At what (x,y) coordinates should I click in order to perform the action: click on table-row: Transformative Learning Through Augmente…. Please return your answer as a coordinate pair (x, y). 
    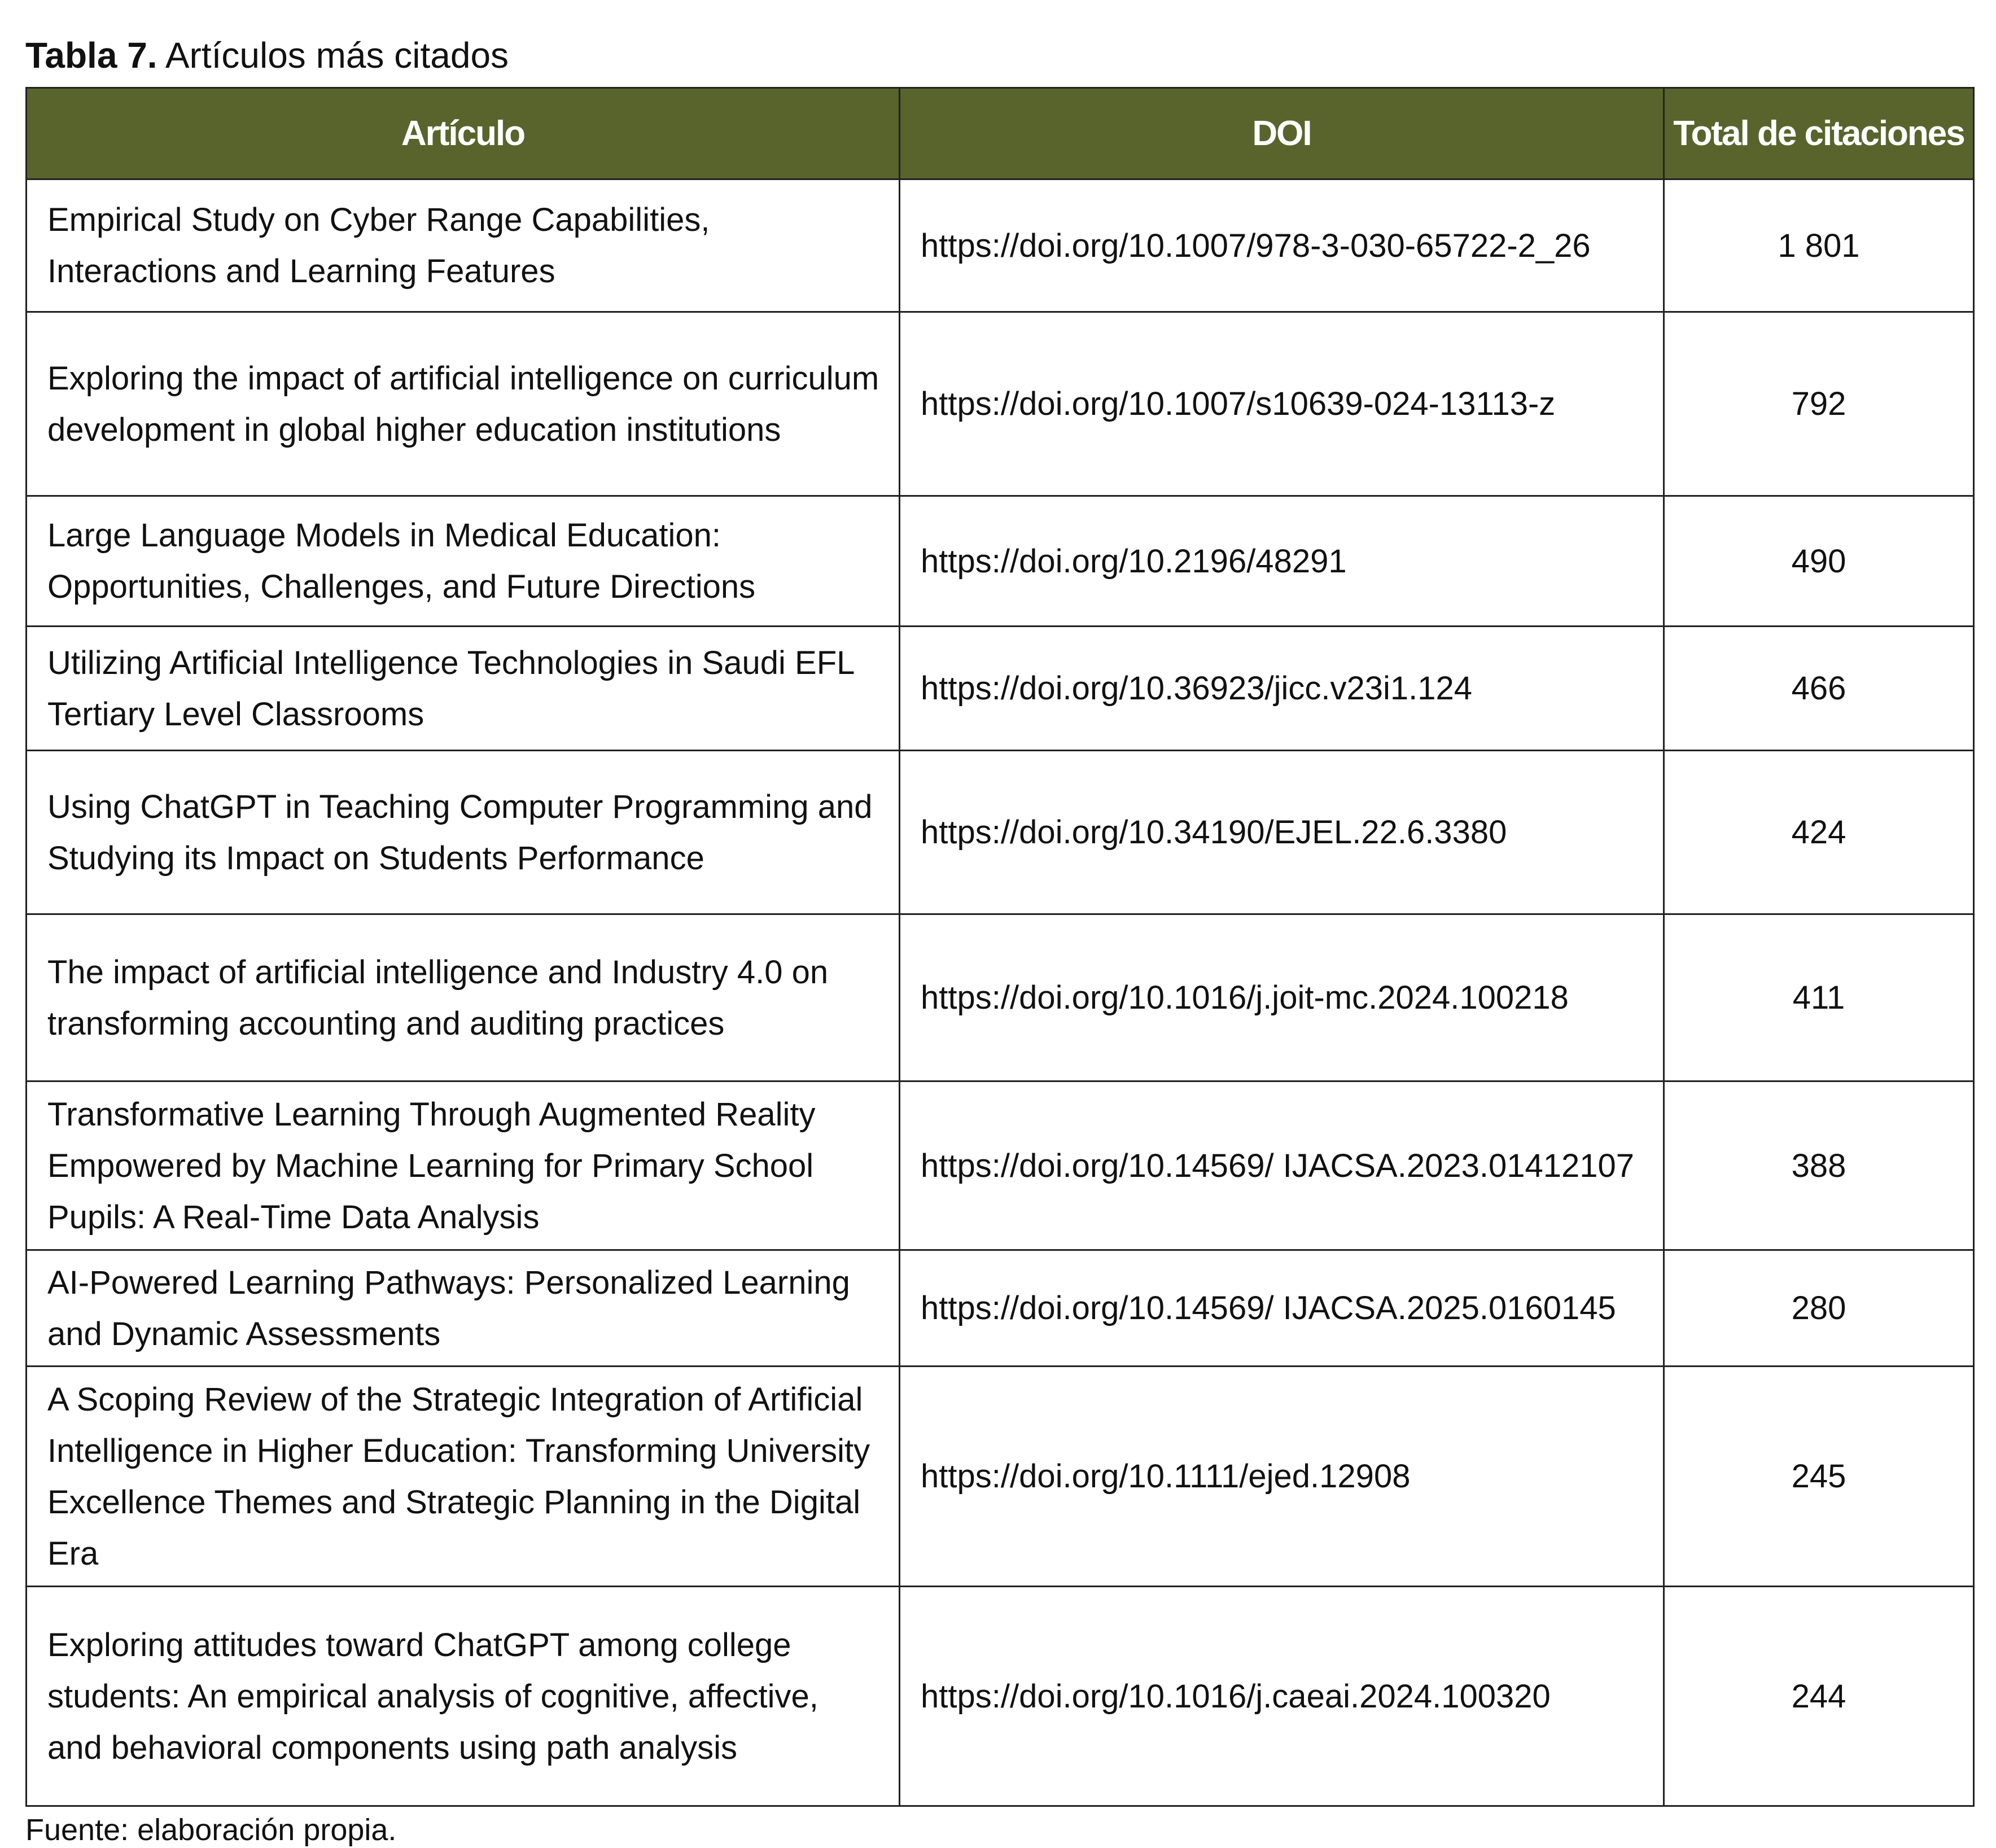
    Looking at the image, I should click on (1000, 1165).